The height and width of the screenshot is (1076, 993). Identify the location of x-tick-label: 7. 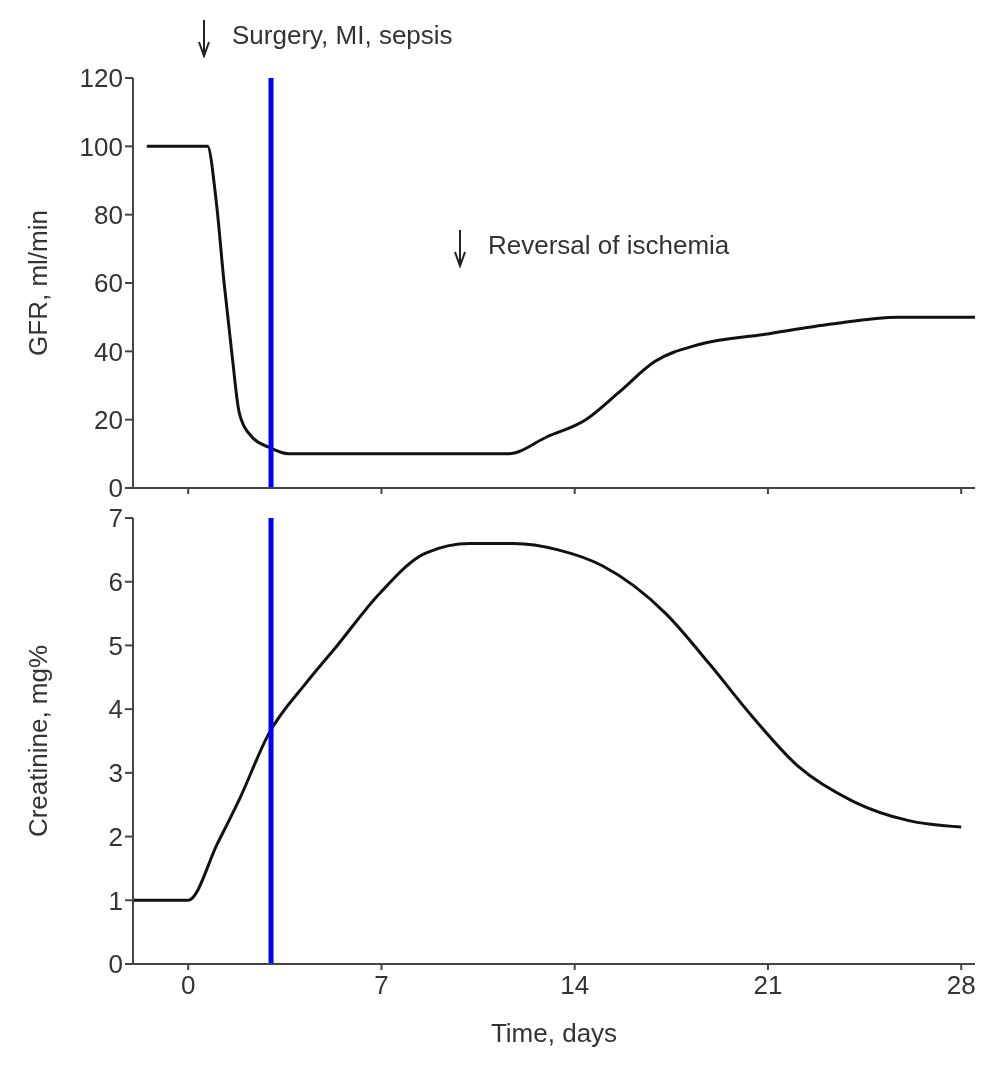
(381, 985).